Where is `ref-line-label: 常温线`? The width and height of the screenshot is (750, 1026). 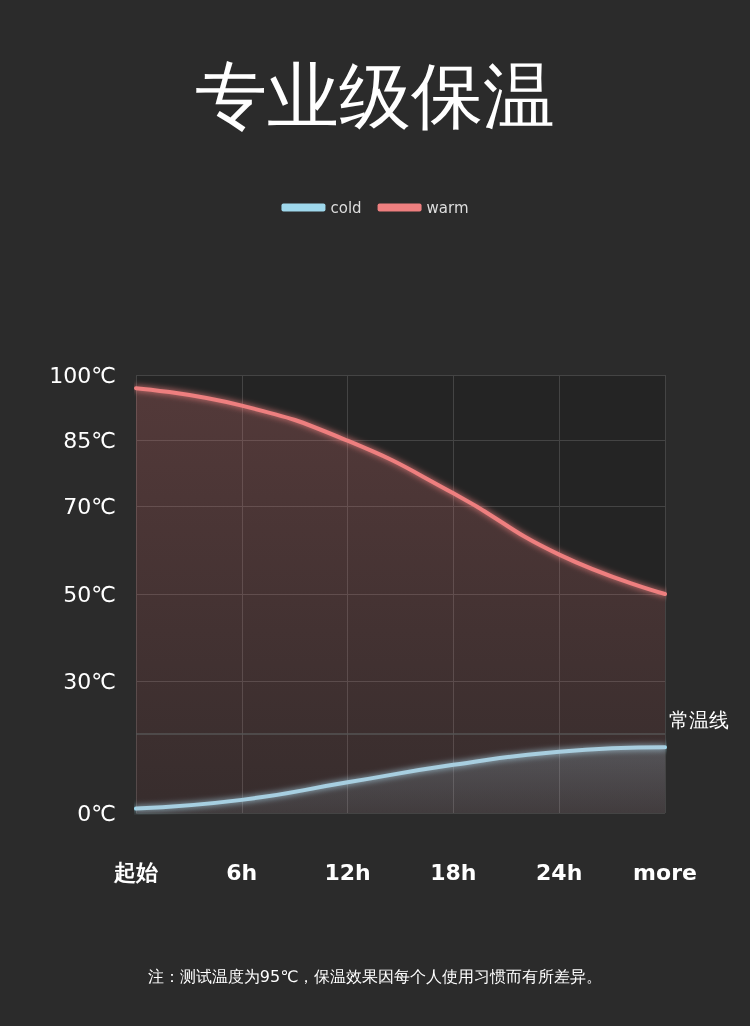
ref-line-label: 常温线 is located at coordinates (699, 720).